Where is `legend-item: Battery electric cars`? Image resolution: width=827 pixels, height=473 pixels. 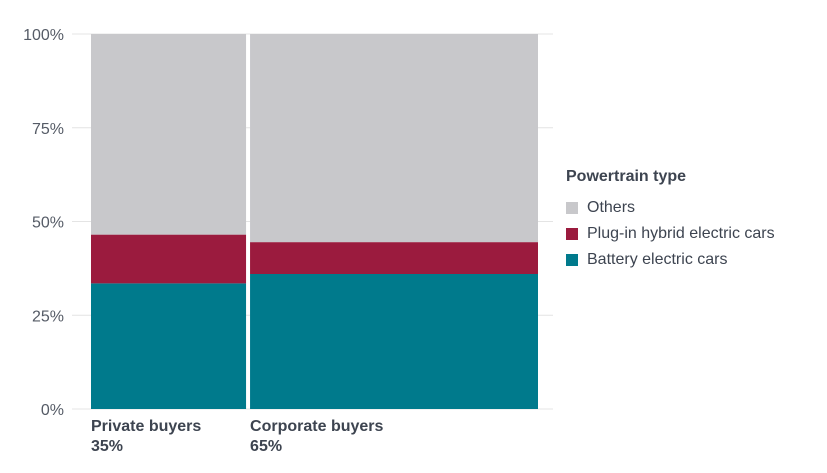
legend-item: Battery electric cars is located at coordinates (670, 260).